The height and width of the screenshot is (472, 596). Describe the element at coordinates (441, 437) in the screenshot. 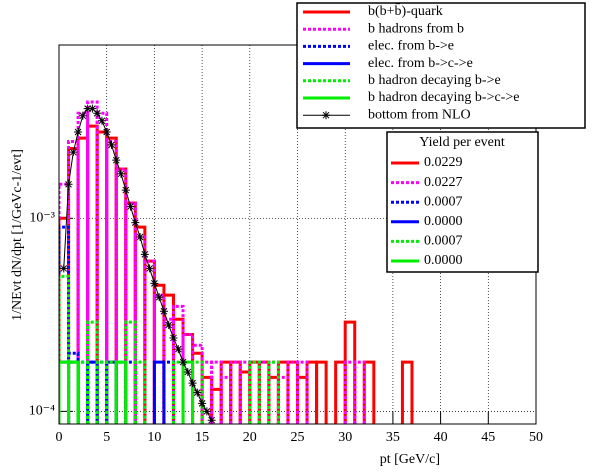

I see `x-tick-label: 40` at that location.